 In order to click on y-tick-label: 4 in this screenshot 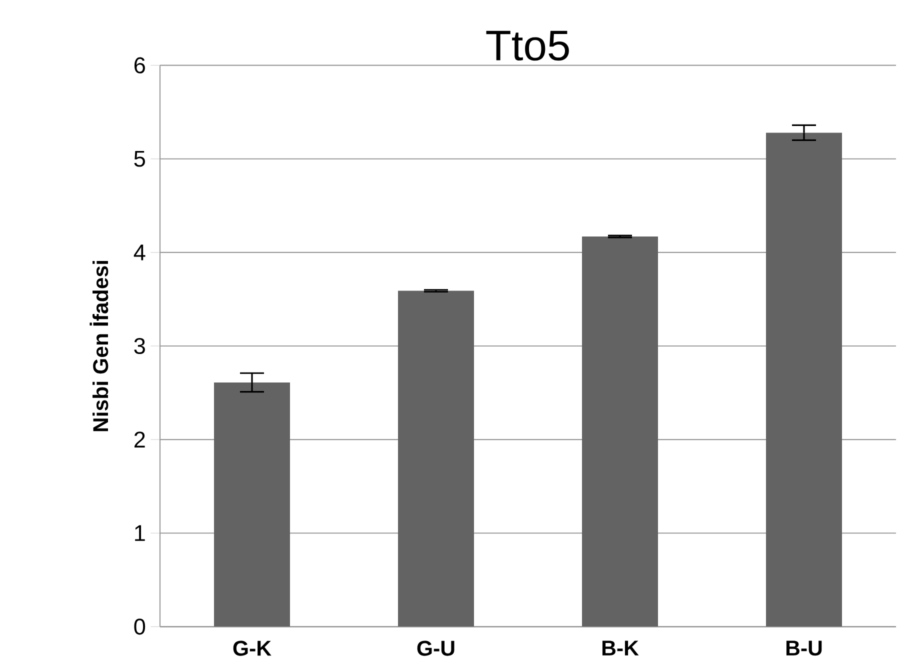, I will do `click(140, 252)`.